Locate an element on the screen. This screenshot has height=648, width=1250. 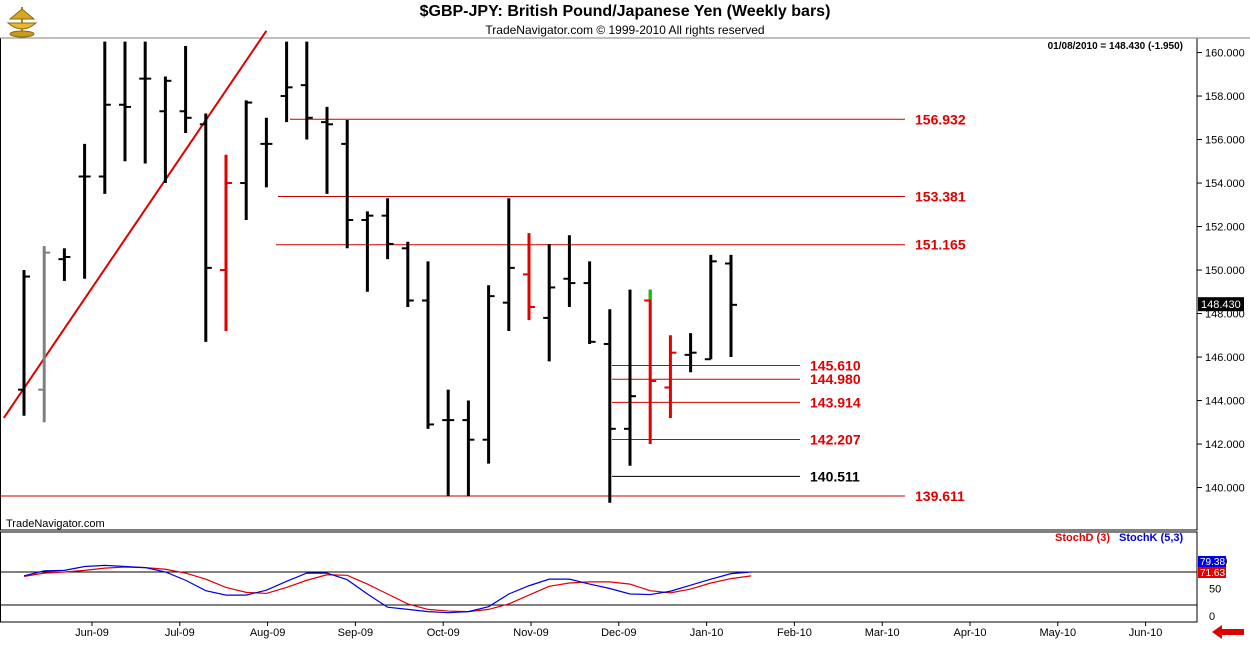
x-axis-tick-label: Jan-10 is located at coordinates (707, 633).